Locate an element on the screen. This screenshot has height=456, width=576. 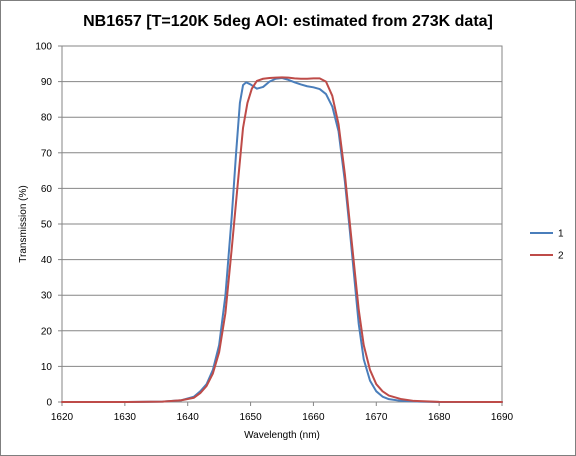
y-tick-label: 20 is located at coordinates (47, 331).